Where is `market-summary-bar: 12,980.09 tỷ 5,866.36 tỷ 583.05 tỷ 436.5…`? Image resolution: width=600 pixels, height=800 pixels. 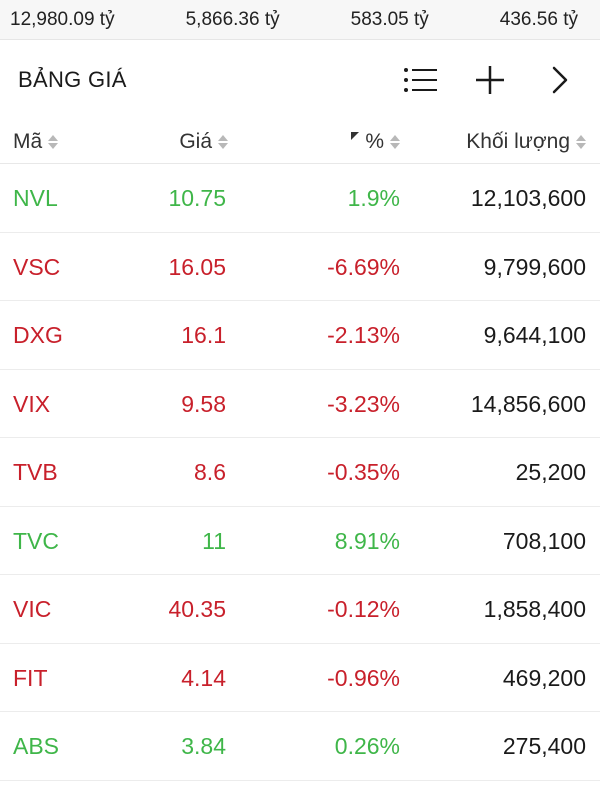
market-summary-bar: 12,980.09 tỷ 5,866.36 tỷ 583.05 tỷ 436.5… is located at coordinates (300, 20).